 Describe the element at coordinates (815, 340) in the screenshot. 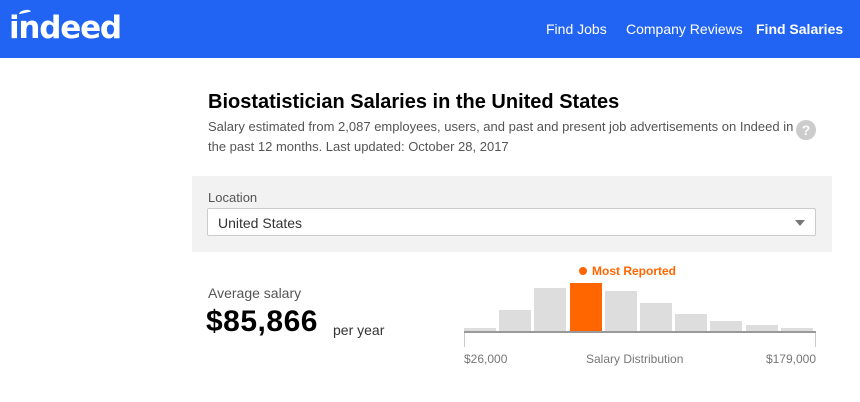

I see `axis-tick-max` at that location.